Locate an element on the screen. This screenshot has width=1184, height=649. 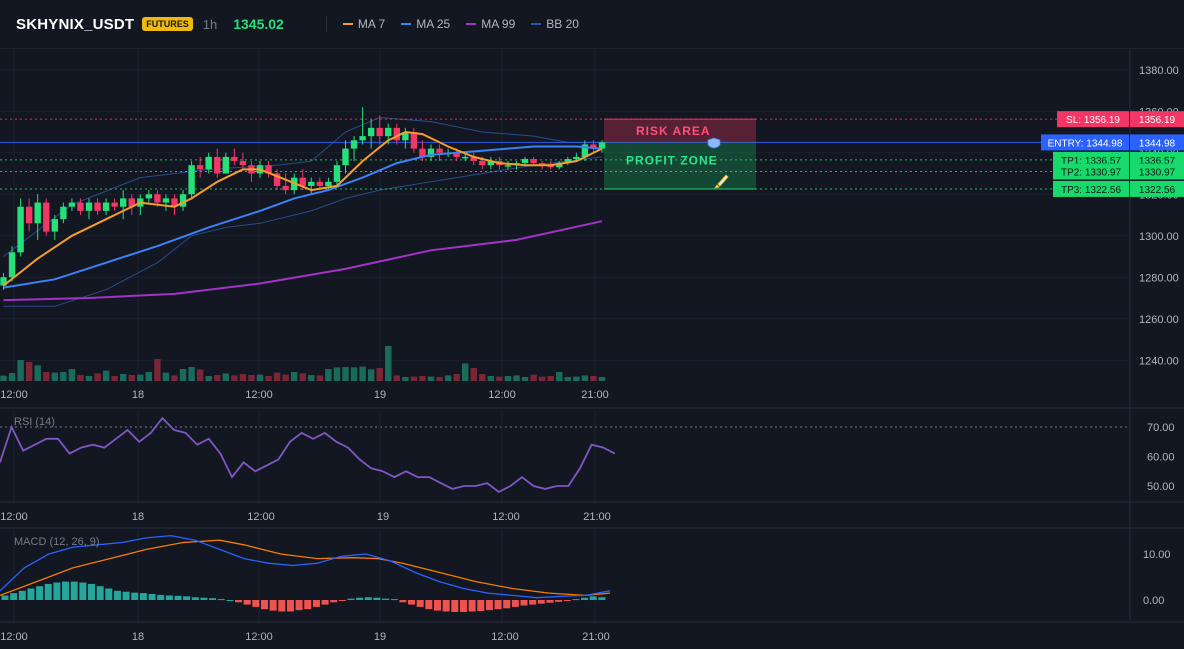
futures-badge: FUTURES is located at coordinates (167, 24).